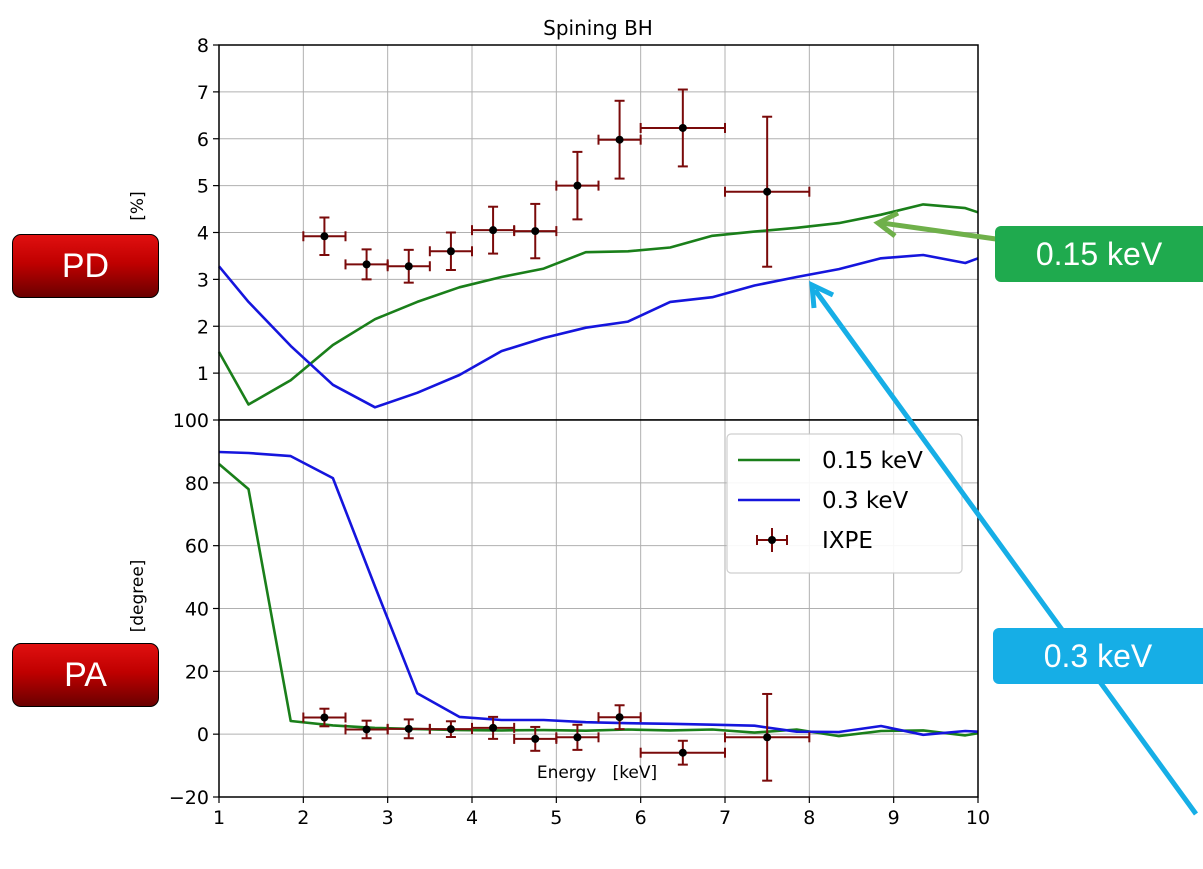  I want to click on pd-badge: PD, so click(85, 266).